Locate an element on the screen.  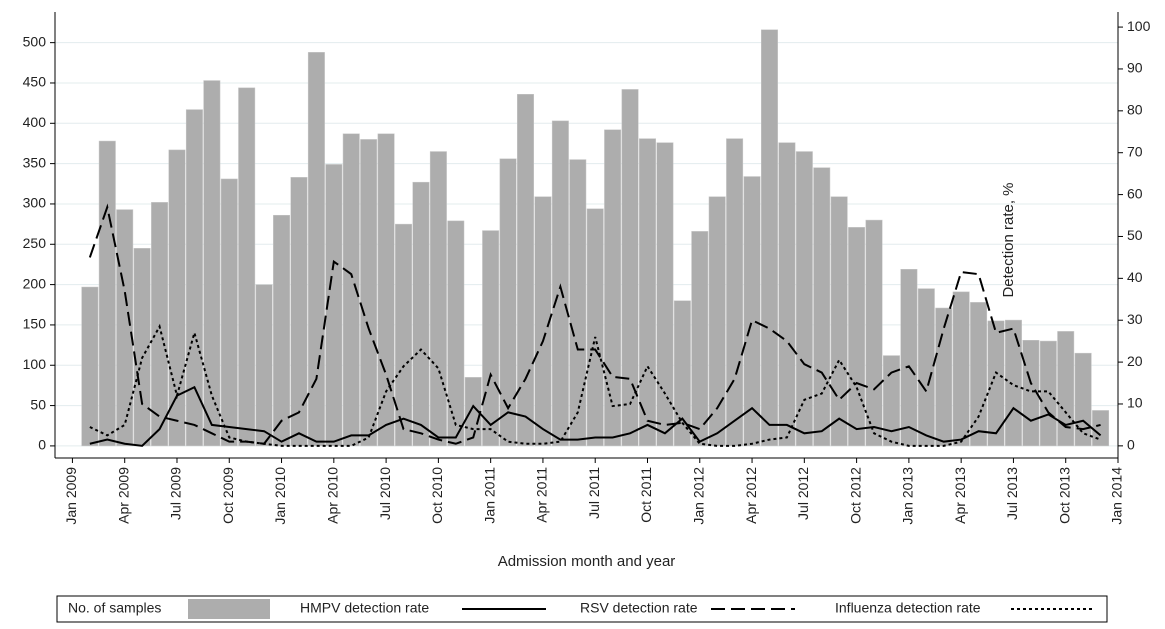
y2-tick-label: 80 is located at coordinates (1135, 110).